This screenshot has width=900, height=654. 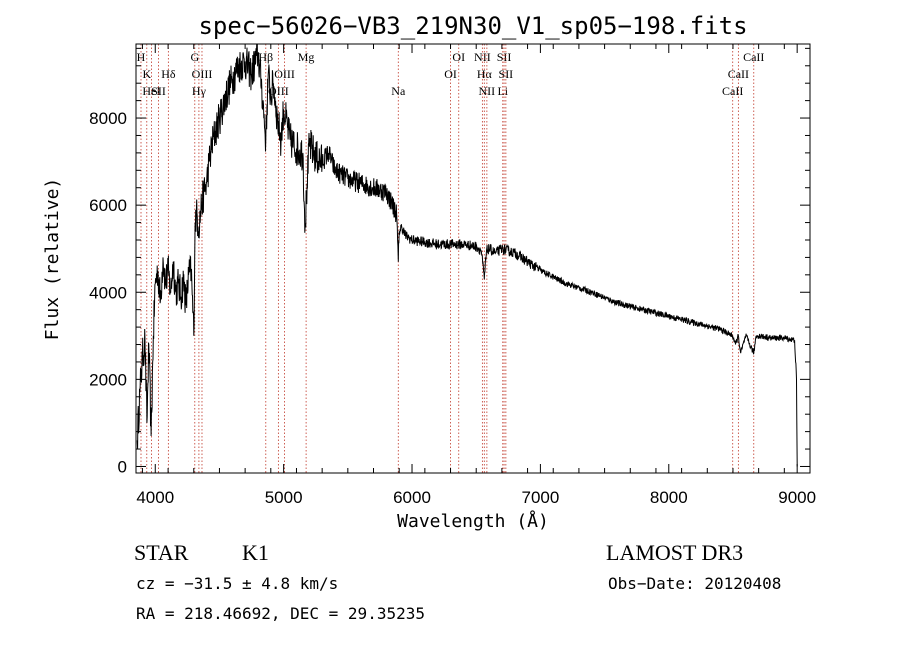 I want to click on x-tick-label: 4000, so click(x=155, y=497).